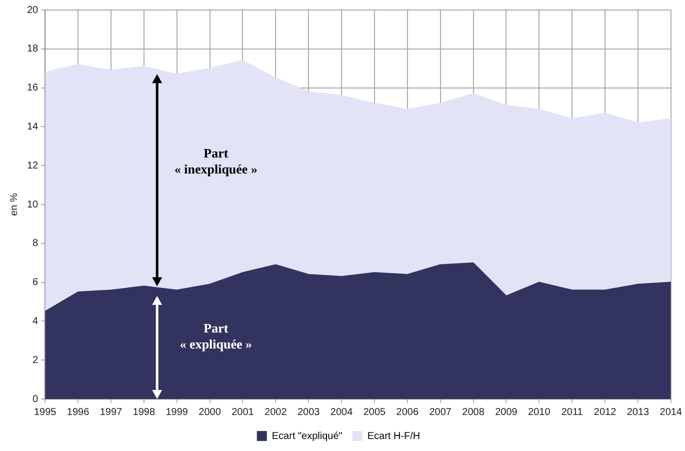  Describe the element at coordinates (33, 204) in the screenshot. I see `y-tick-label: 10` at that location.